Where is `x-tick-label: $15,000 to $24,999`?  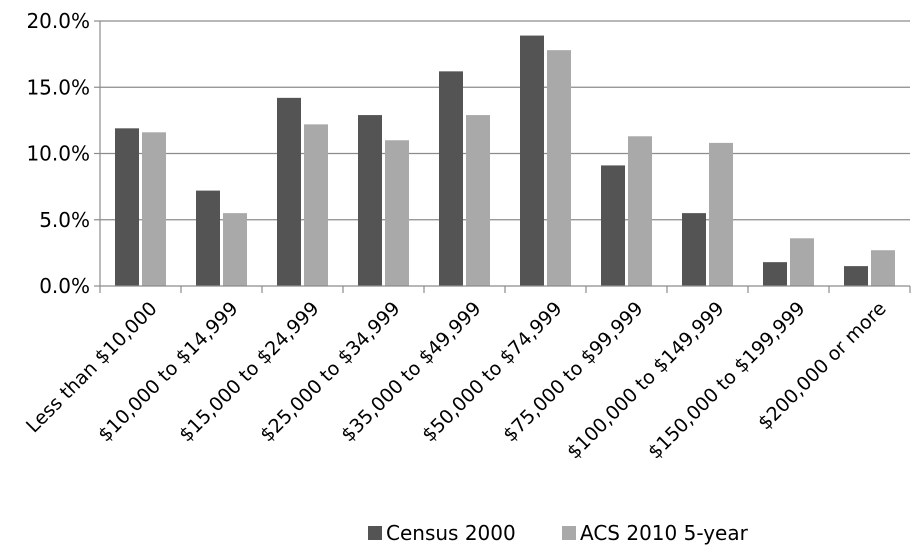
x-tick-label: $15,000 to $24,999 is located at coordinates (249, 372).